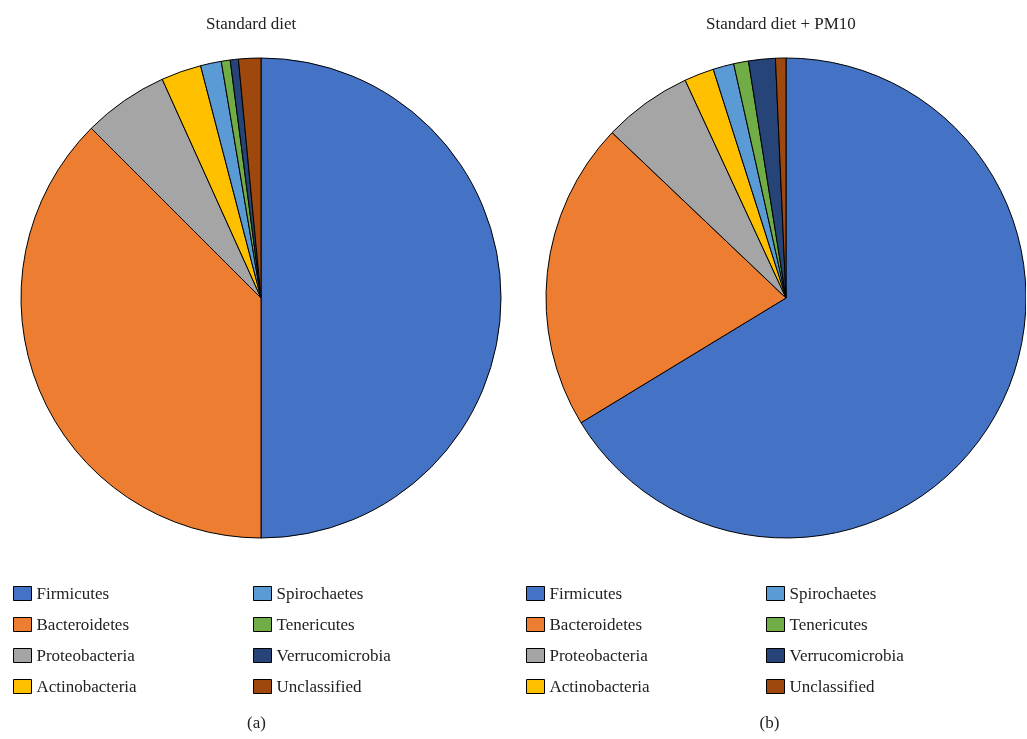 This screenshot has height=739, width=1027. I want to click on text: (b), so click(769, 722).